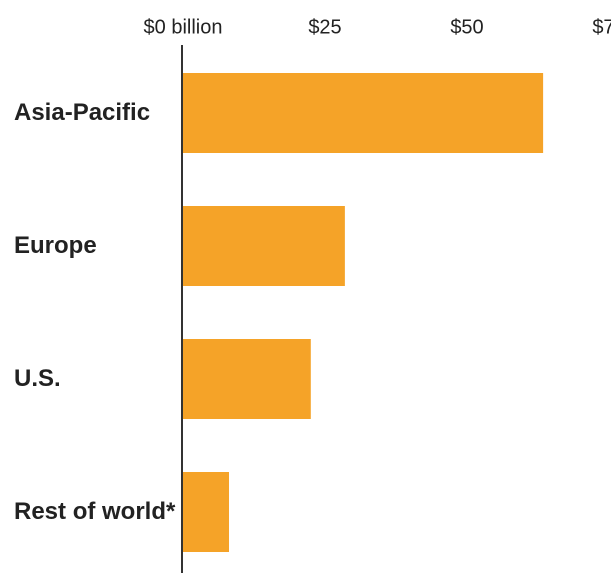  Describe the element at coordinates (466, 27) in the screenshot. I see `x-tick-label: $50` at that location.